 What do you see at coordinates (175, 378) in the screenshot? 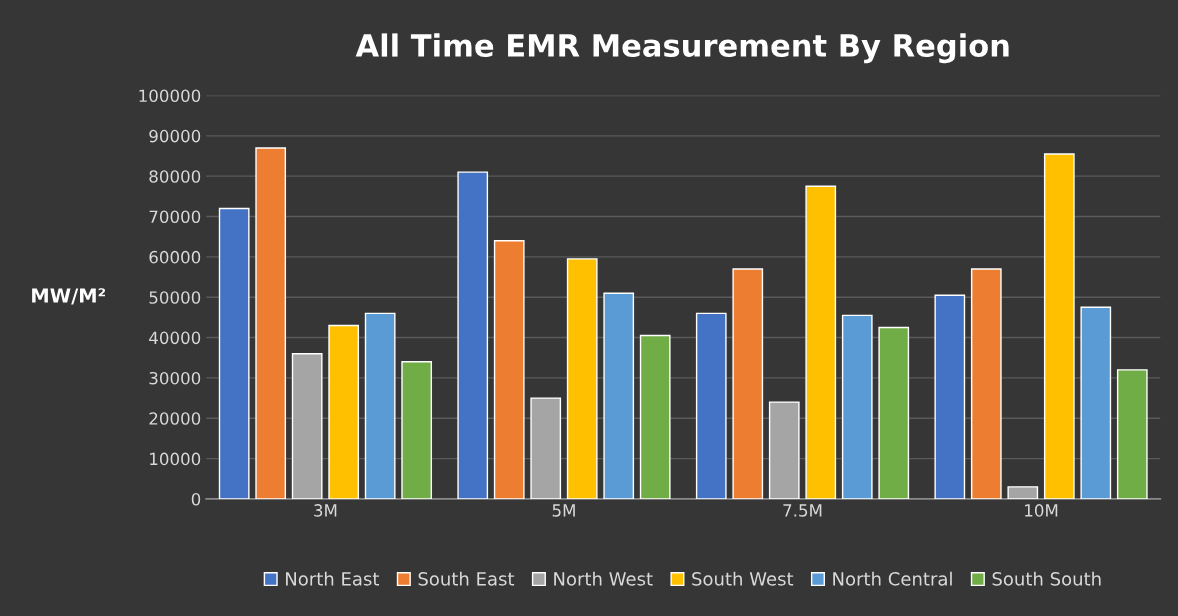
I see `y-tick-label: 30000` at bounding box center [175, 378].